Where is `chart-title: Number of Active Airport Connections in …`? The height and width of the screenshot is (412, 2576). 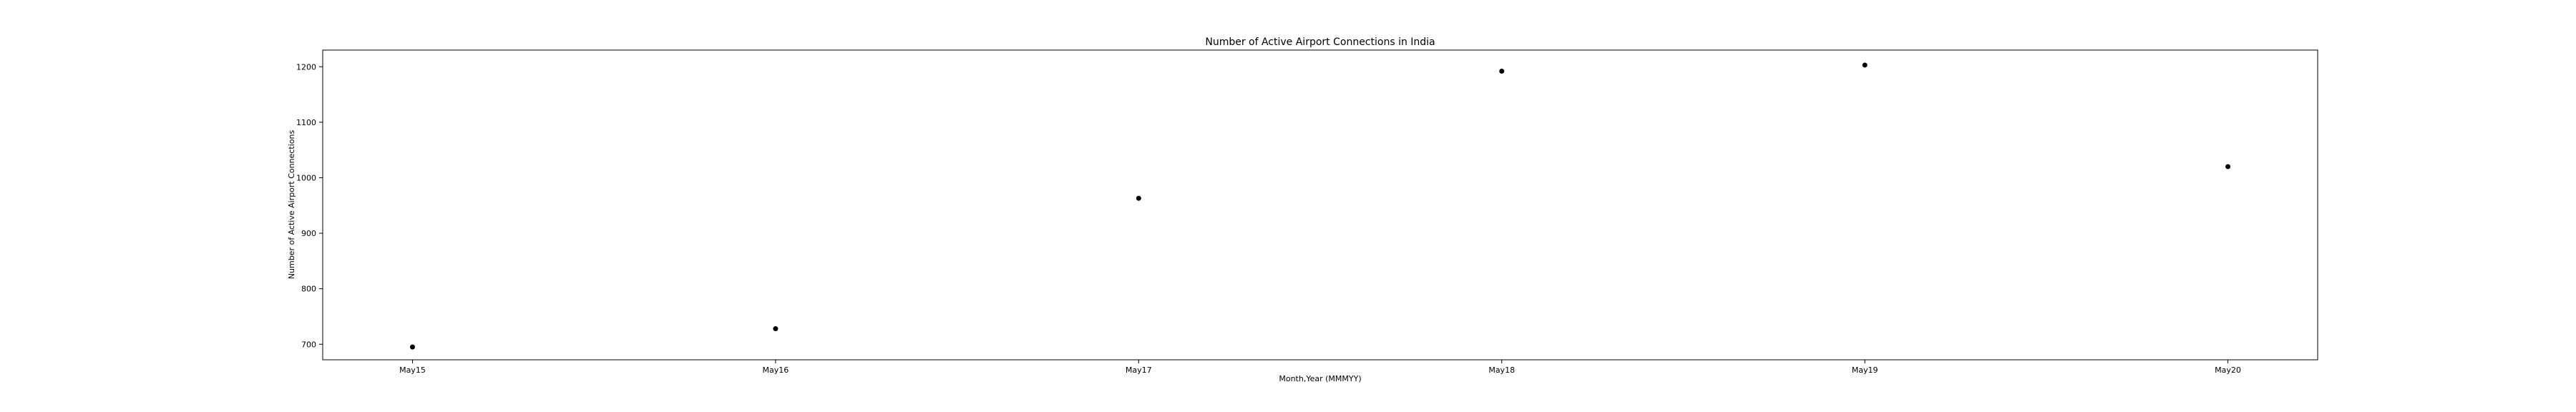
chart-title: Number of Active Airport Connections in … is located at coordinates (1320, 42).